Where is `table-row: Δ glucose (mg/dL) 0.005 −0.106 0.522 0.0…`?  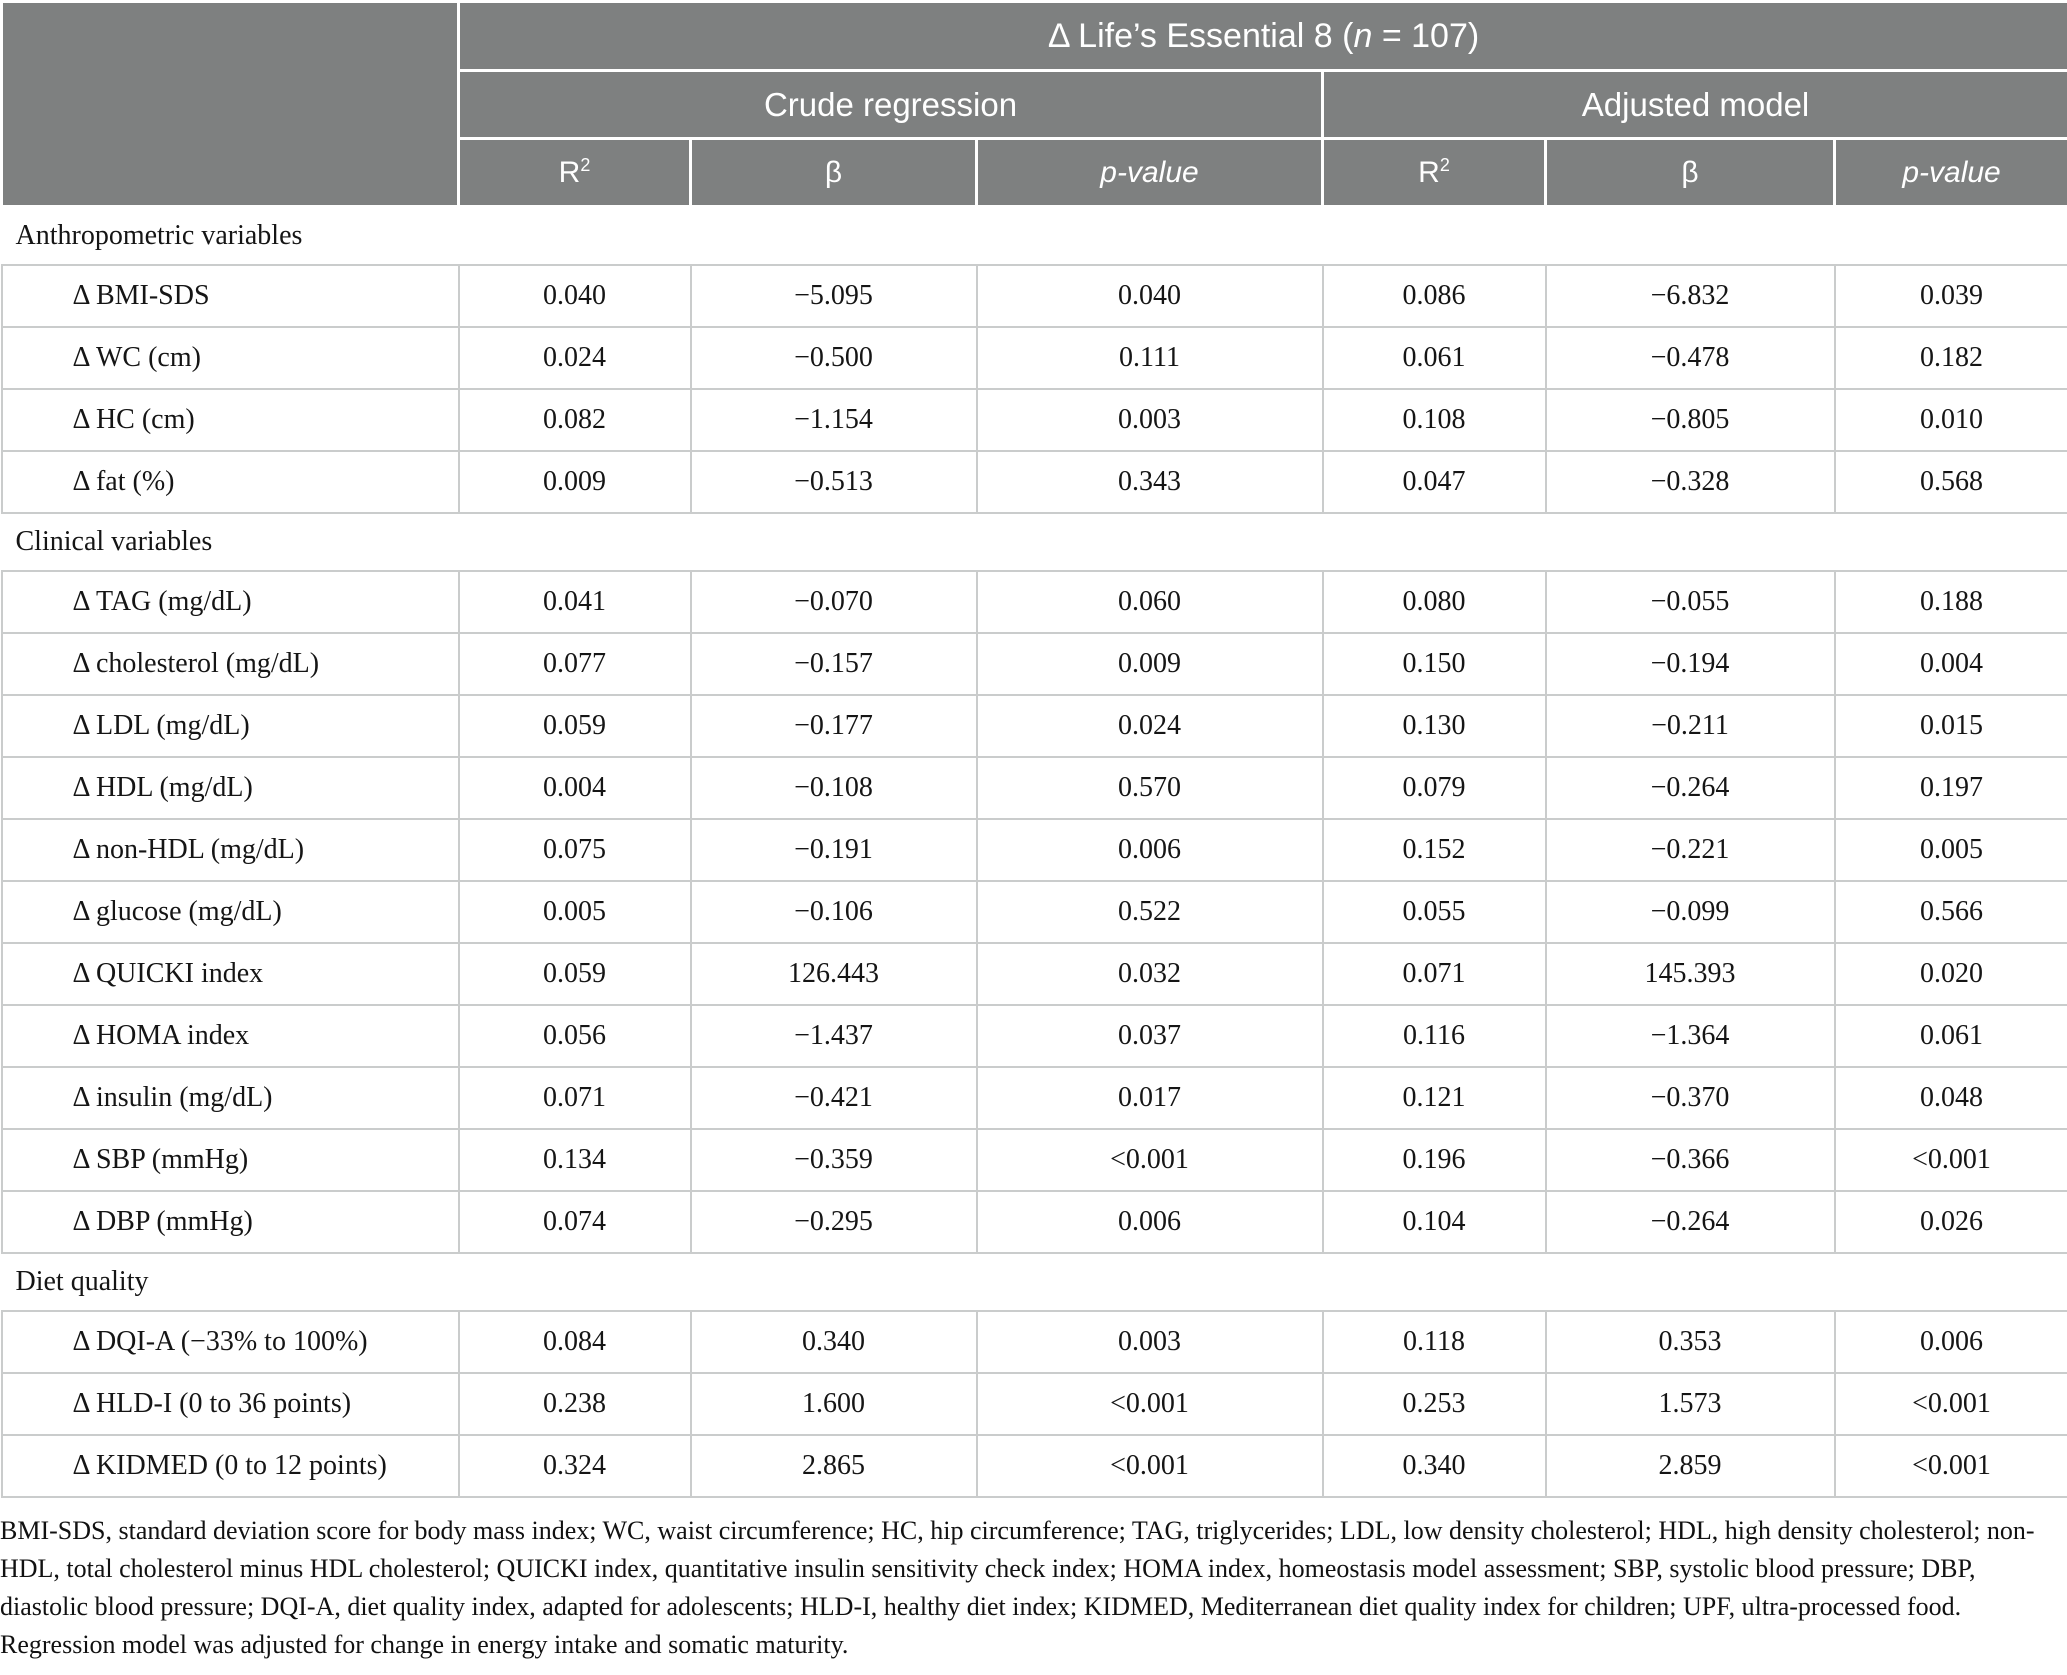 table-row: Δ glucose (mg/dL) 0.005 −0.106 0.522 0.0… is located at coordinates (1033, 912).